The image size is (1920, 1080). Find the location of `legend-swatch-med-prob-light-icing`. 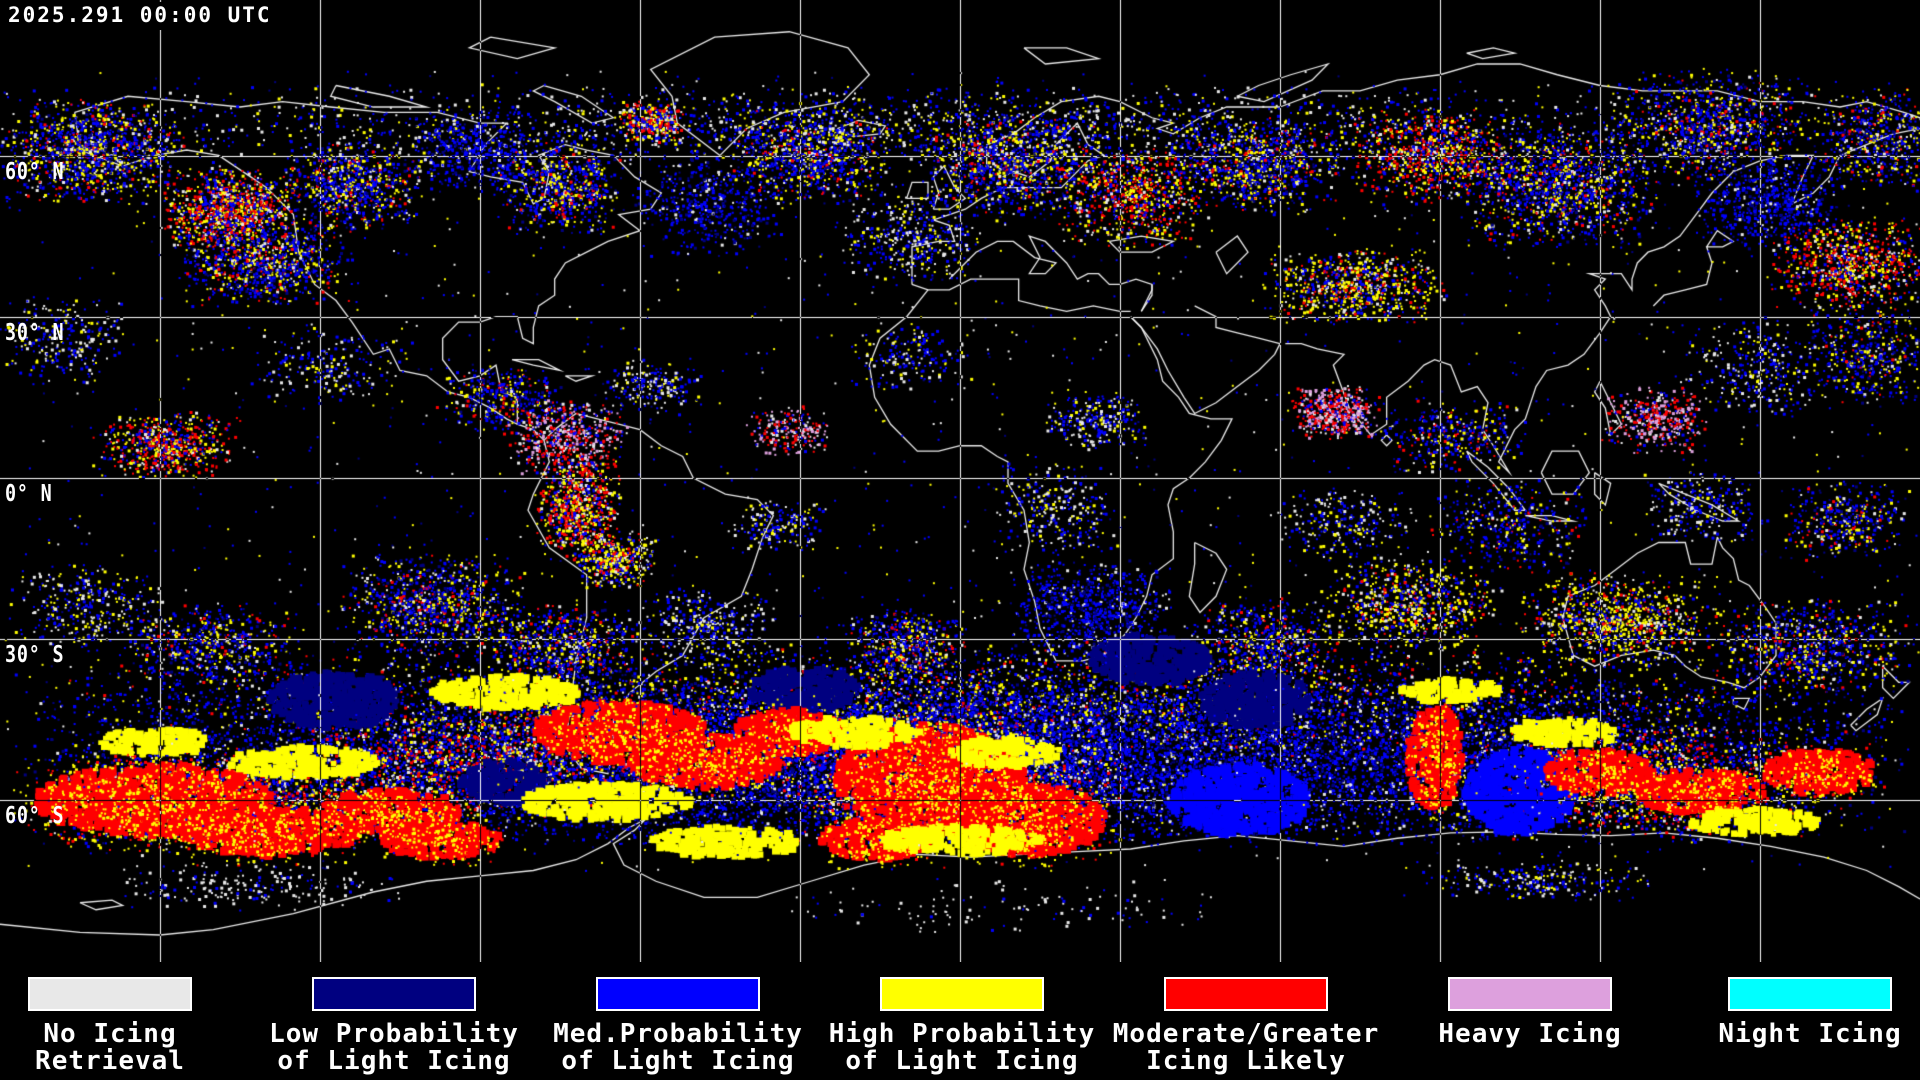

legend-swatch-med-prob-light-icing is located at coordinates (678, 994).